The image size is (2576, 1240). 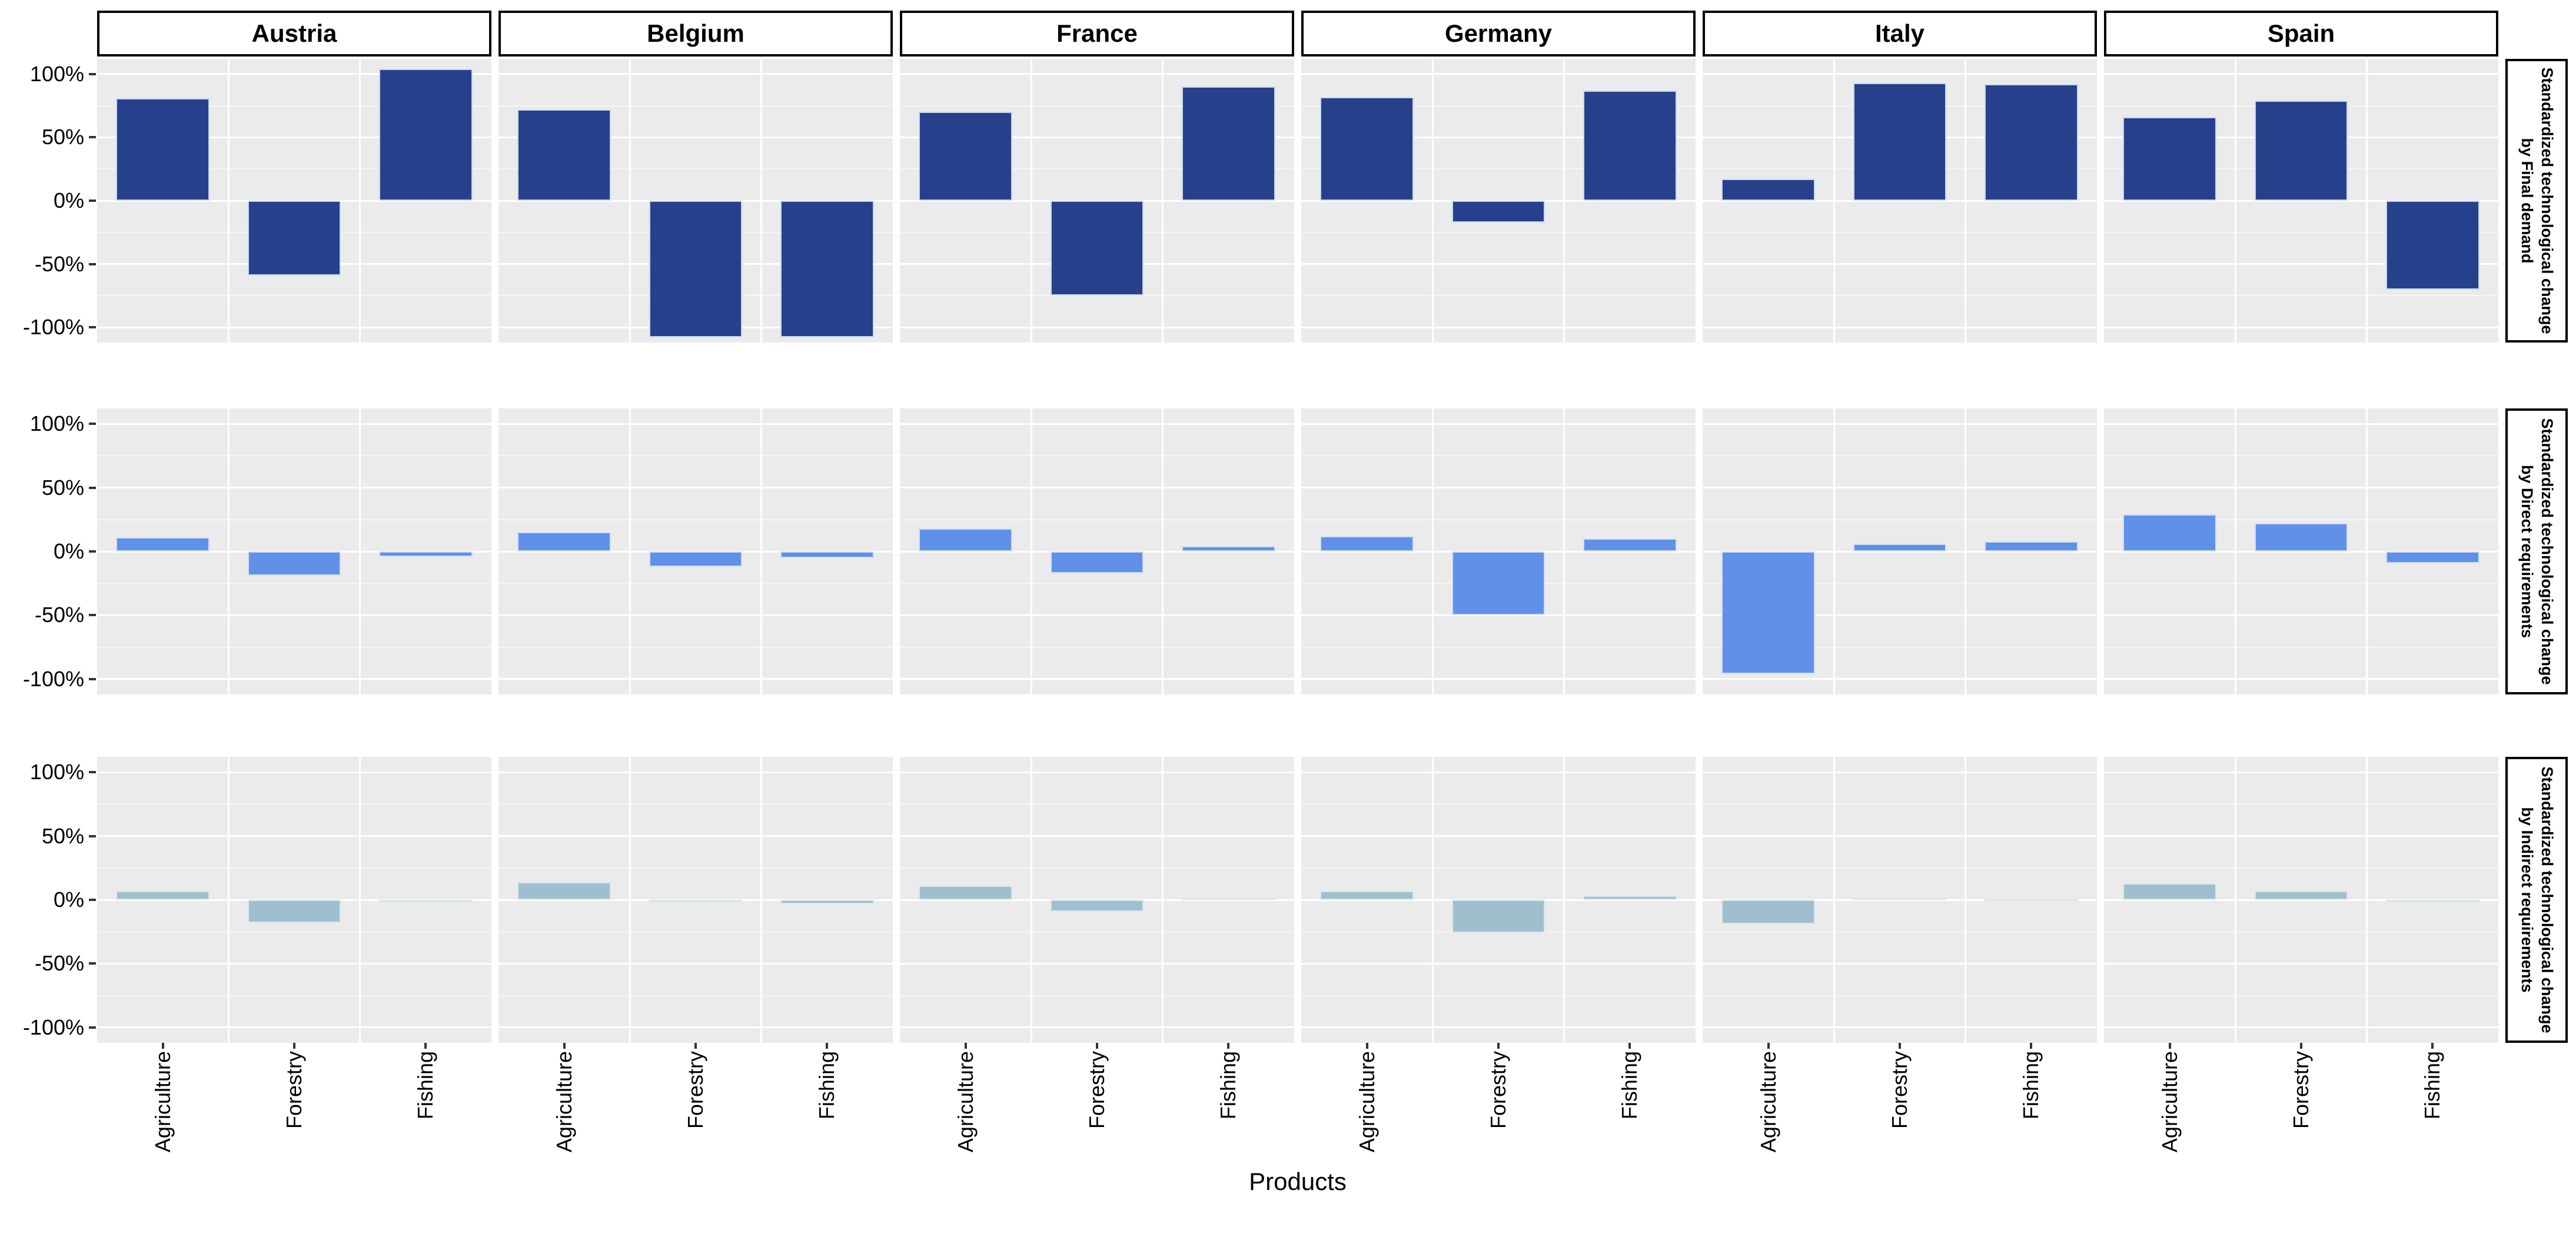 What do you see at coordinates (1768, 190) in the screenshot?
I see `bar-italy-agriculture` at bounding box center [1768, 190].